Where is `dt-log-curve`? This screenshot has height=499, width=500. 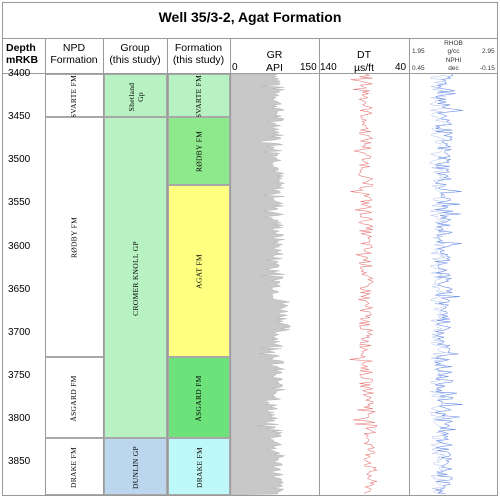
dt-log-curve is located at coordinates (363, 284).